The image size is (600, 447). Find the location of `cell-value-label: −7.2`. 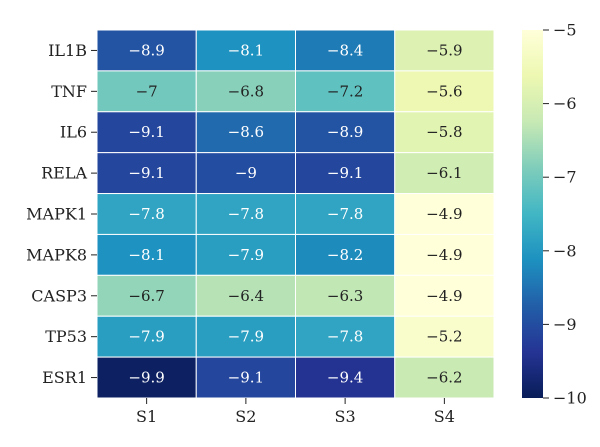

cell-value-label: −7.2 is located at coordinates (345, 91).